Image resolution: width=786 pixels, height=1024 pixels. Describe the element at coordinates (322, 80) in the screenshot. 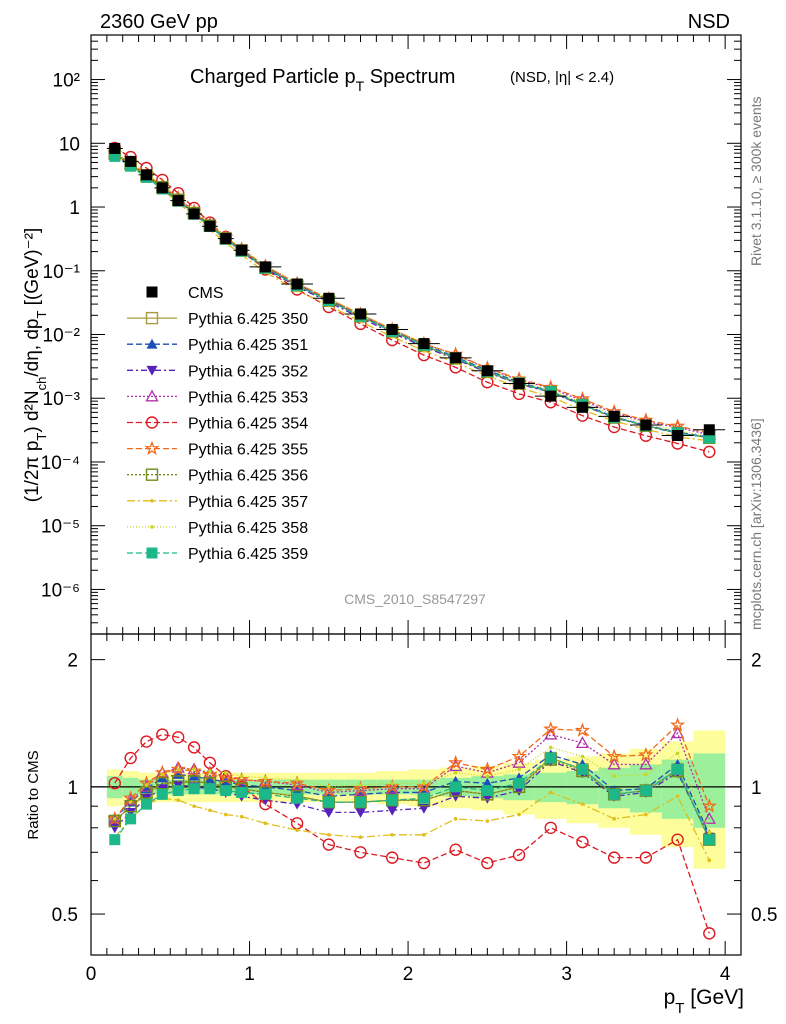

I see `chart-title-text: Charged Particle pT Spectrum` at that location.